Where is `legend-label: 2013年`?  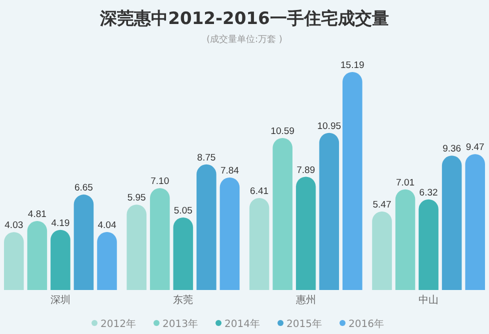 legend-label: 2013年 is located at coordinates (180, 324).